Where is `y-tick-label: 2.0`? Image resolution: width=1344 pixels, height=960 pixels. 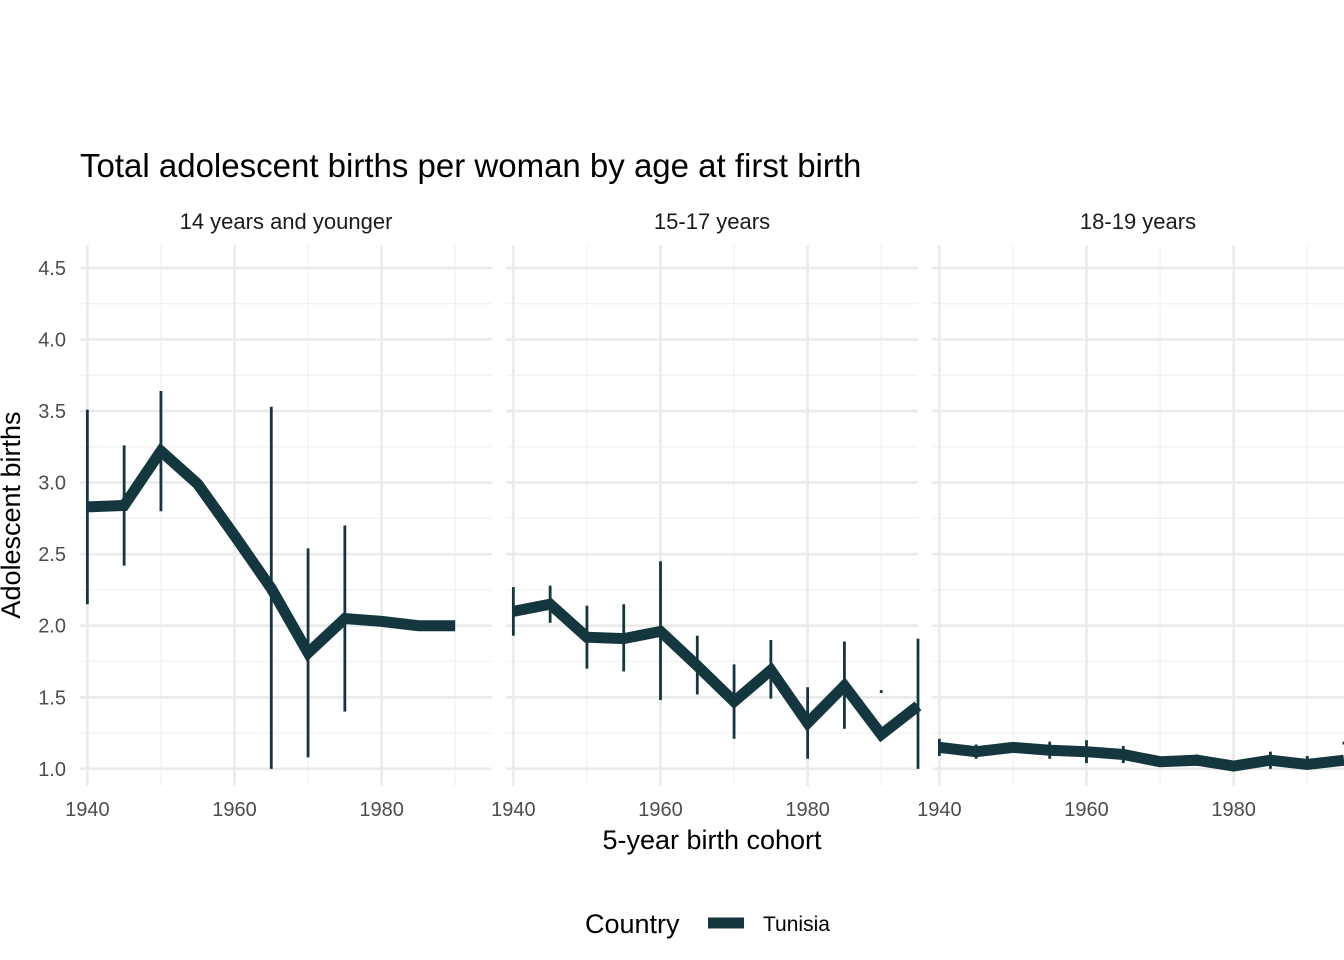 y-tick-label: 2.0 is located at coordinates (52, 627).